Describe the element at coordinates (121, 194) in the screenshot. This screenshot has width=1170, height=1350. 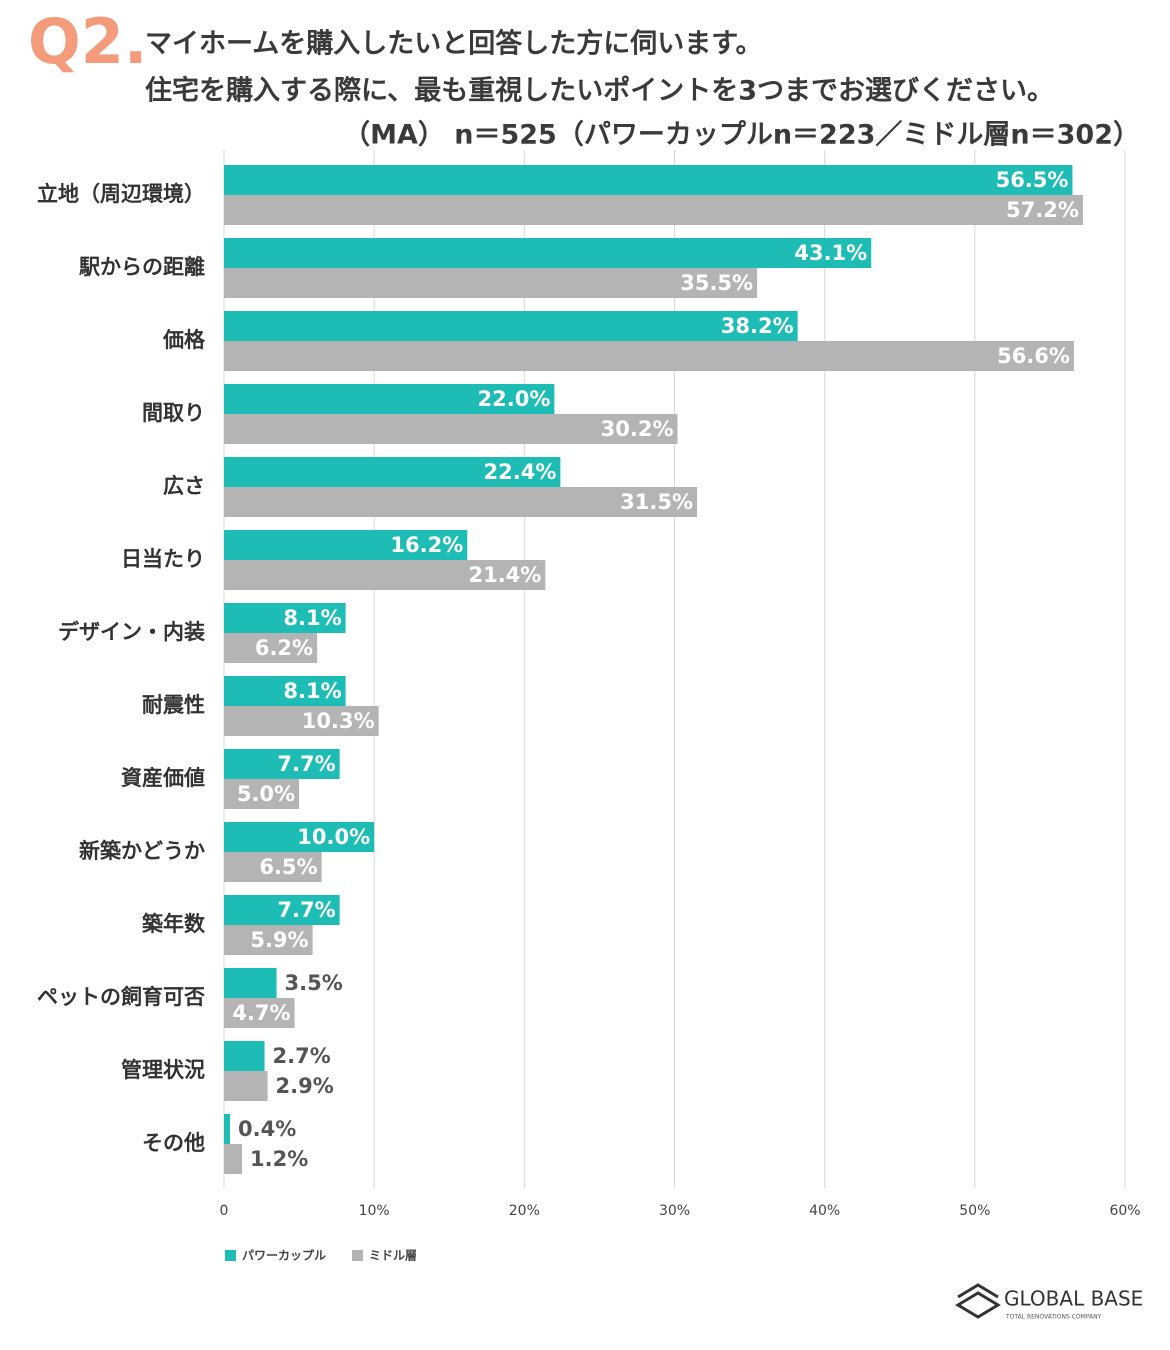
I see `category-label: 立地（周辺環境）` at that location.